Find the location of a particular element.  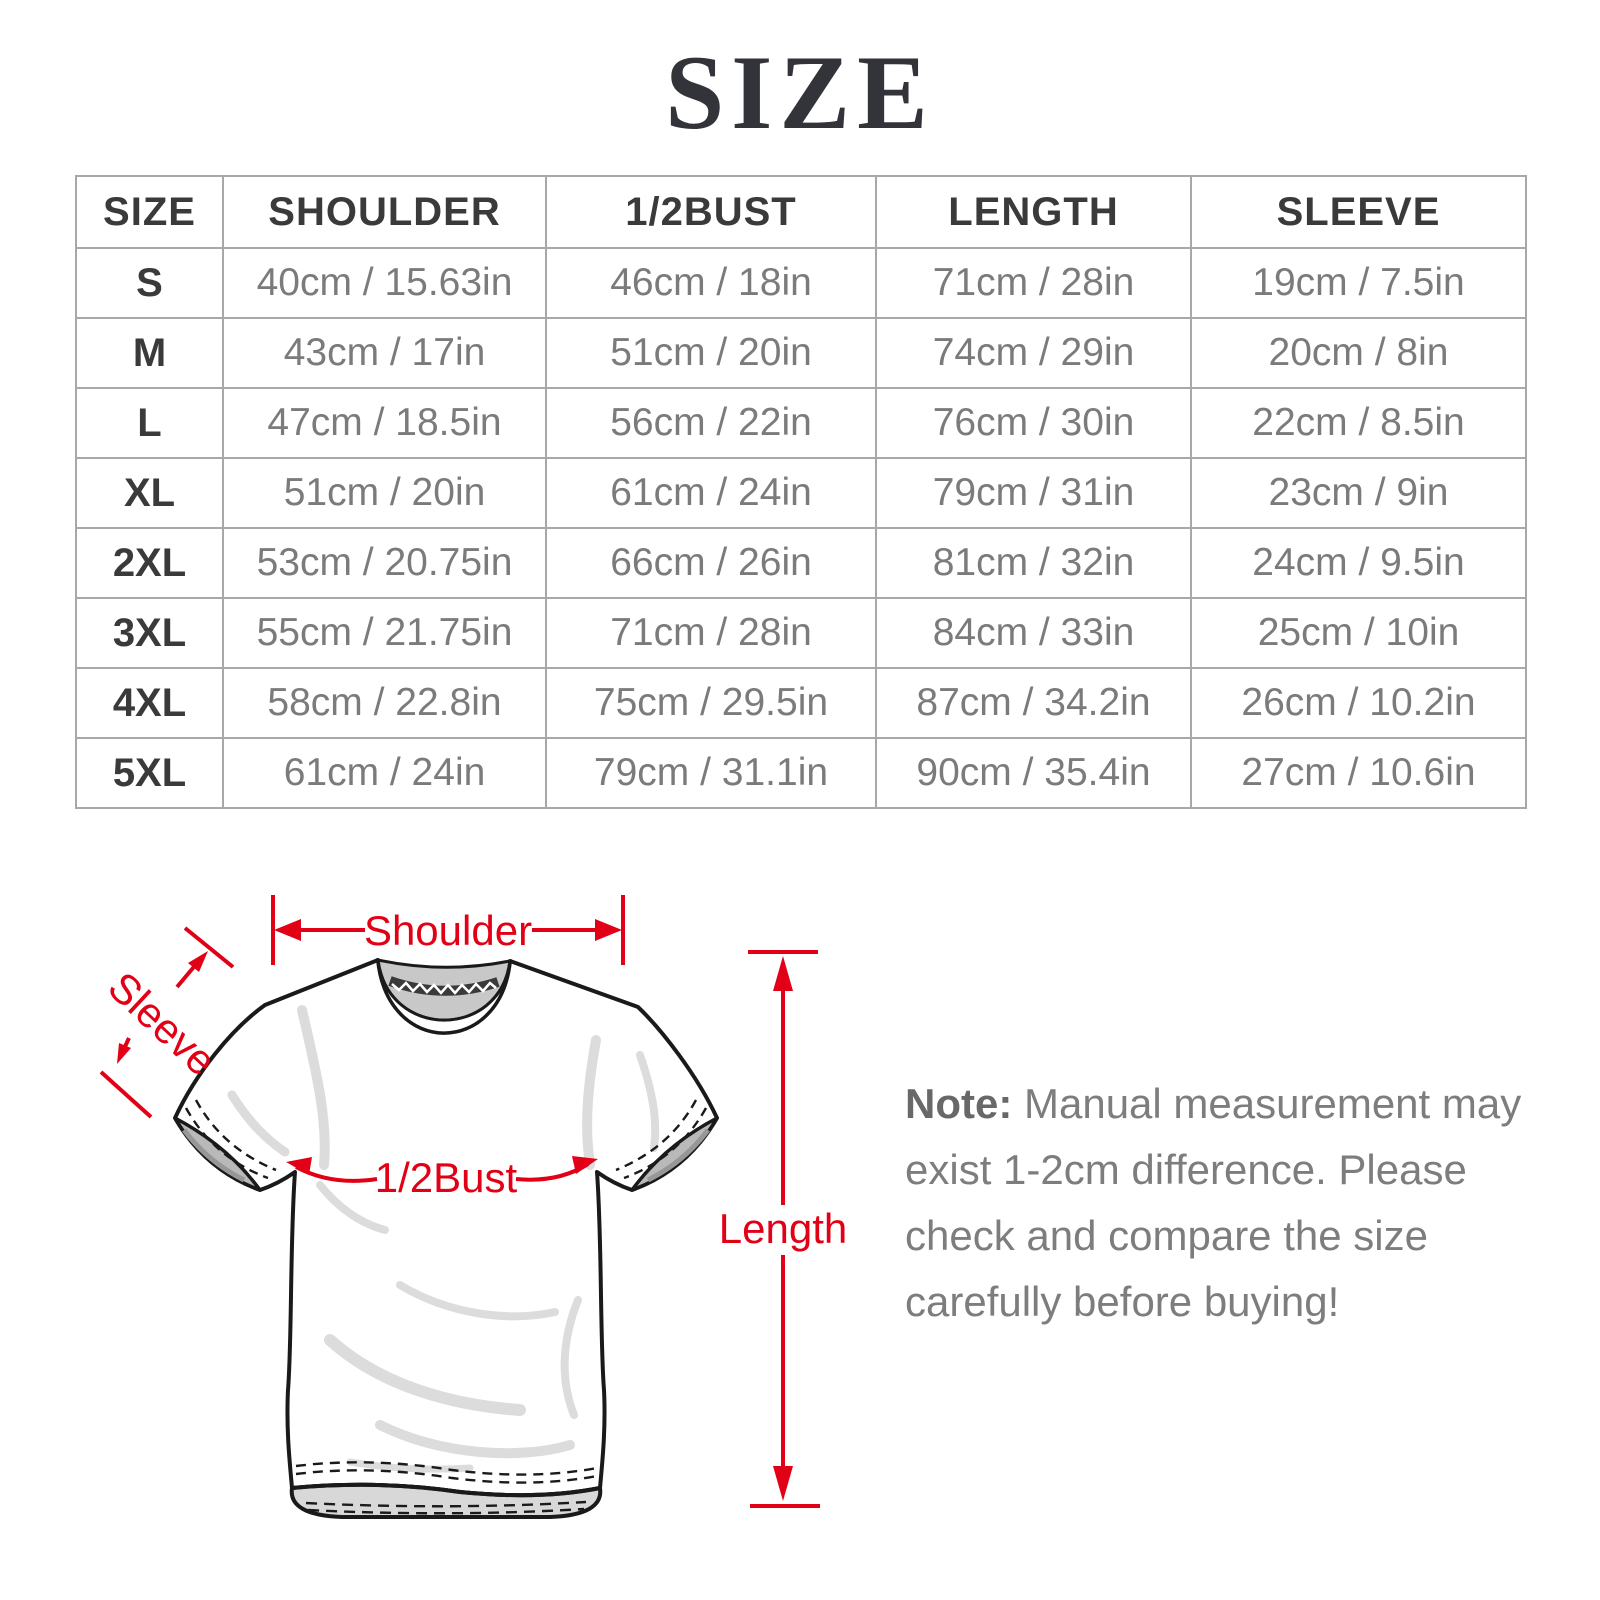

column-header-length: LENGTH is located at coordinates (1033, 212).